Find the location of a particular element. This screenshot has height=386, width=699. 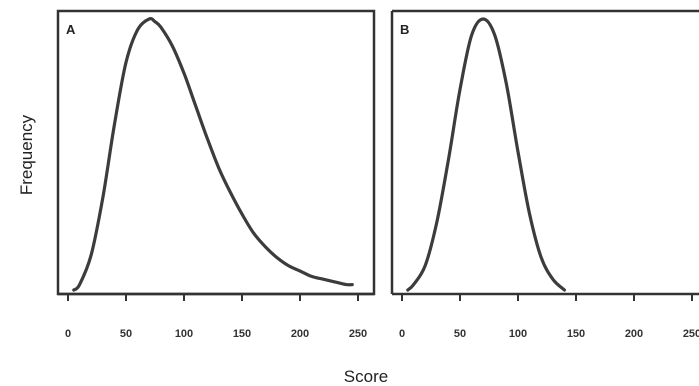

panel-b-ticks: 0 50 100 150 200 250 is located at coordinates (549, 317).